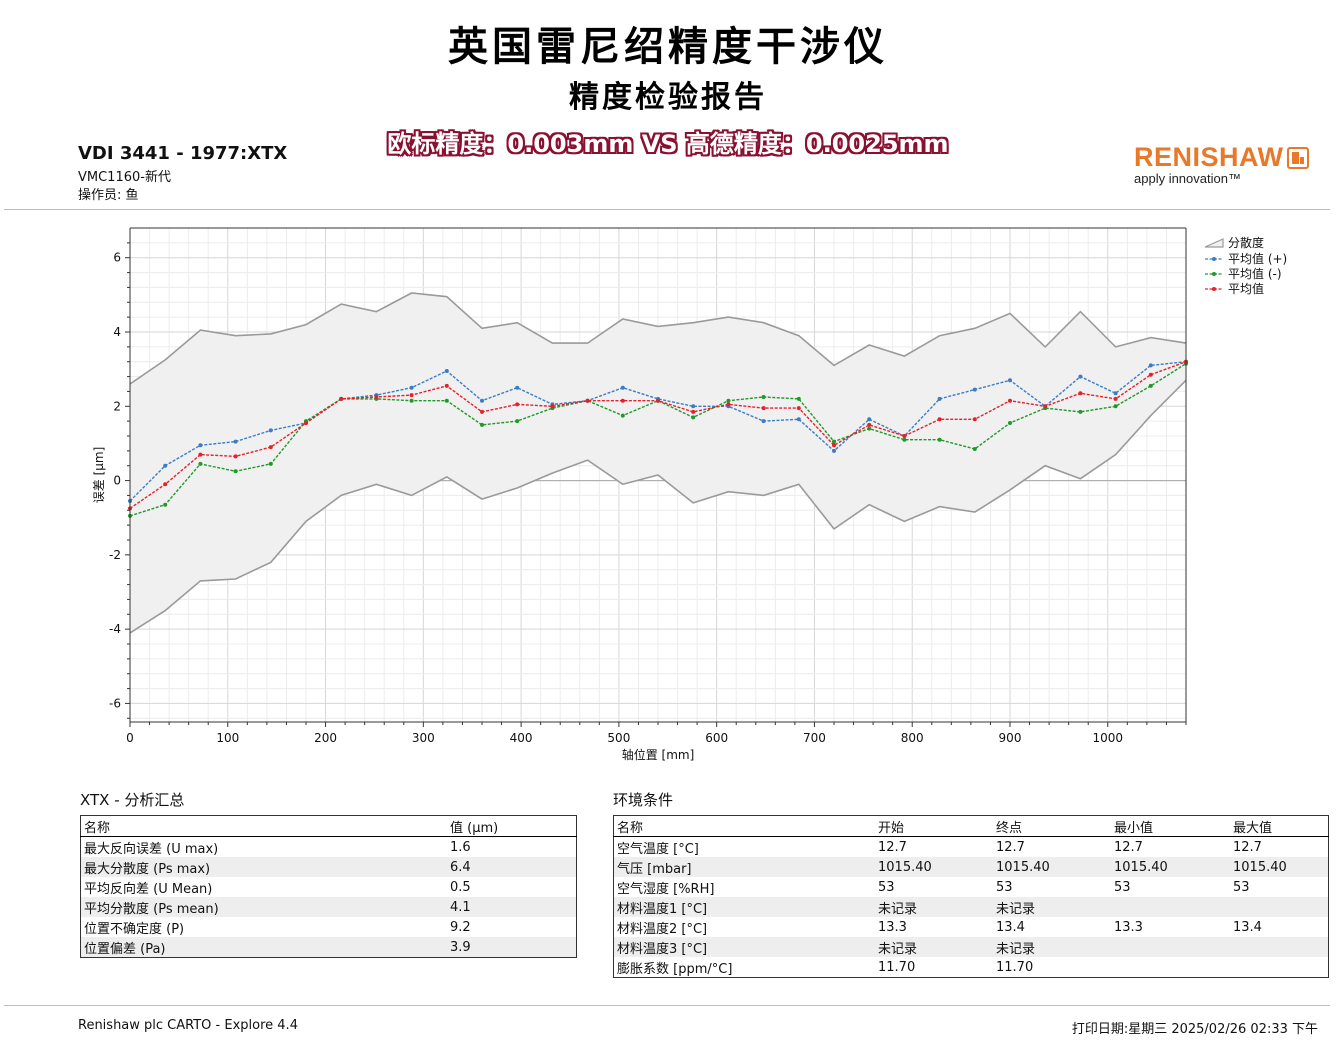 The height and width of the screenshot is (1064, 1336). I want to click on summary-cell: 4.1, so click(512, 907).